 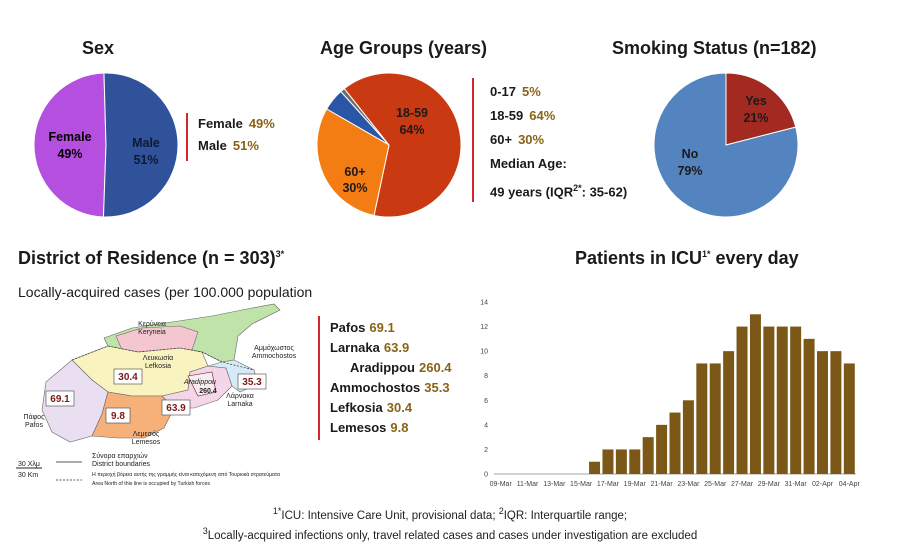 I want to click on icu-bar-25-Mar, so click(x=715, y=418).